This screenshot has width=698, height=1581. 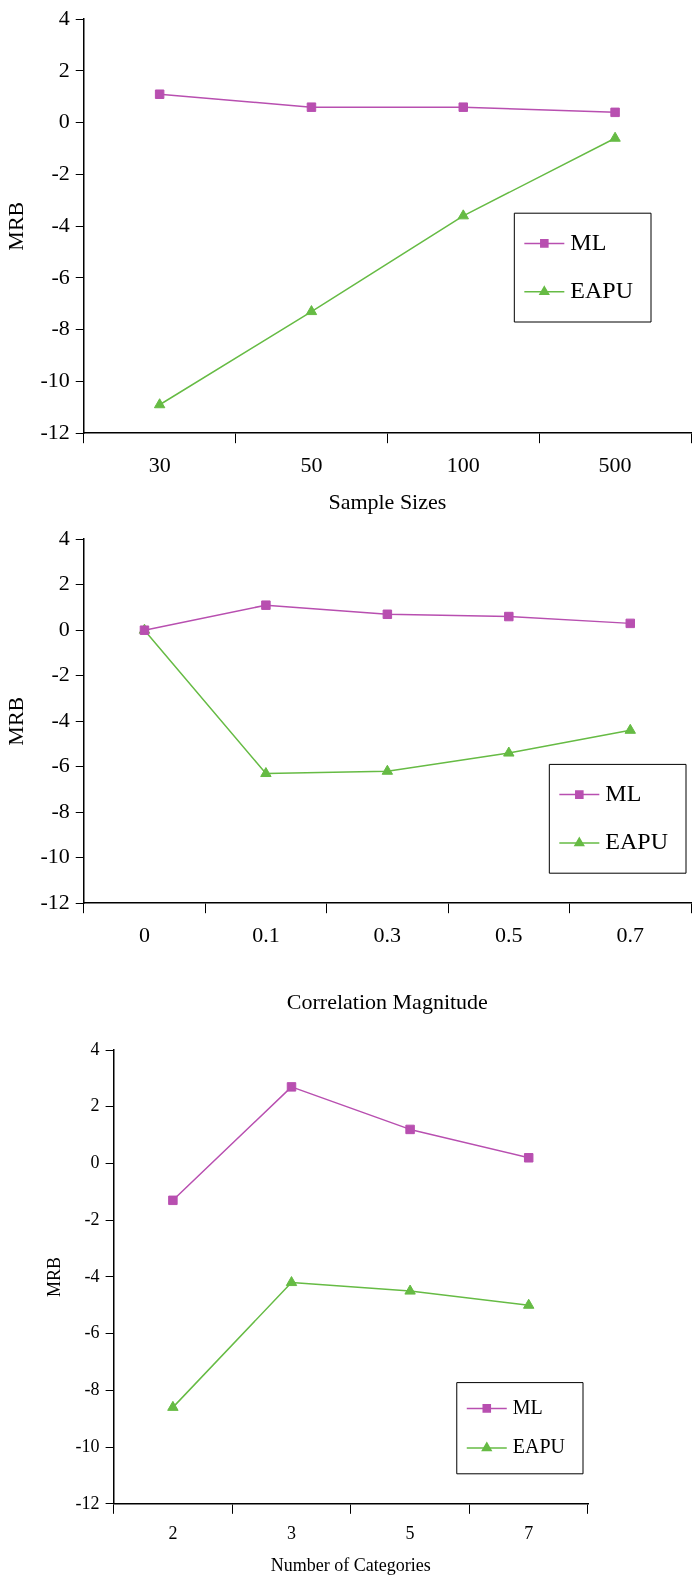 I want to click on x-tick-label: 0, so click(x=144, y=935).